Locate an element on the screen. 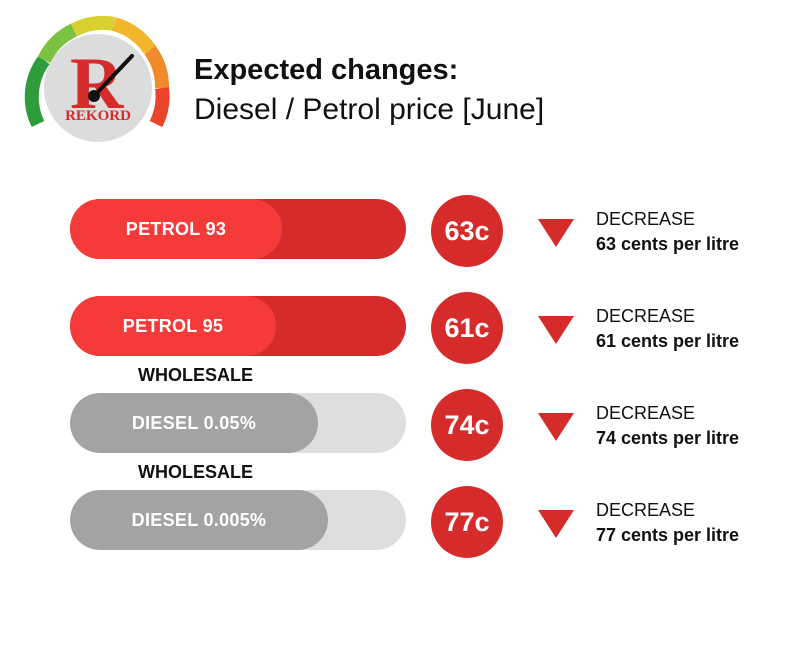 The image size is (800, 671). bar-track: PETROL 95 is located at coordinates (238, 326).